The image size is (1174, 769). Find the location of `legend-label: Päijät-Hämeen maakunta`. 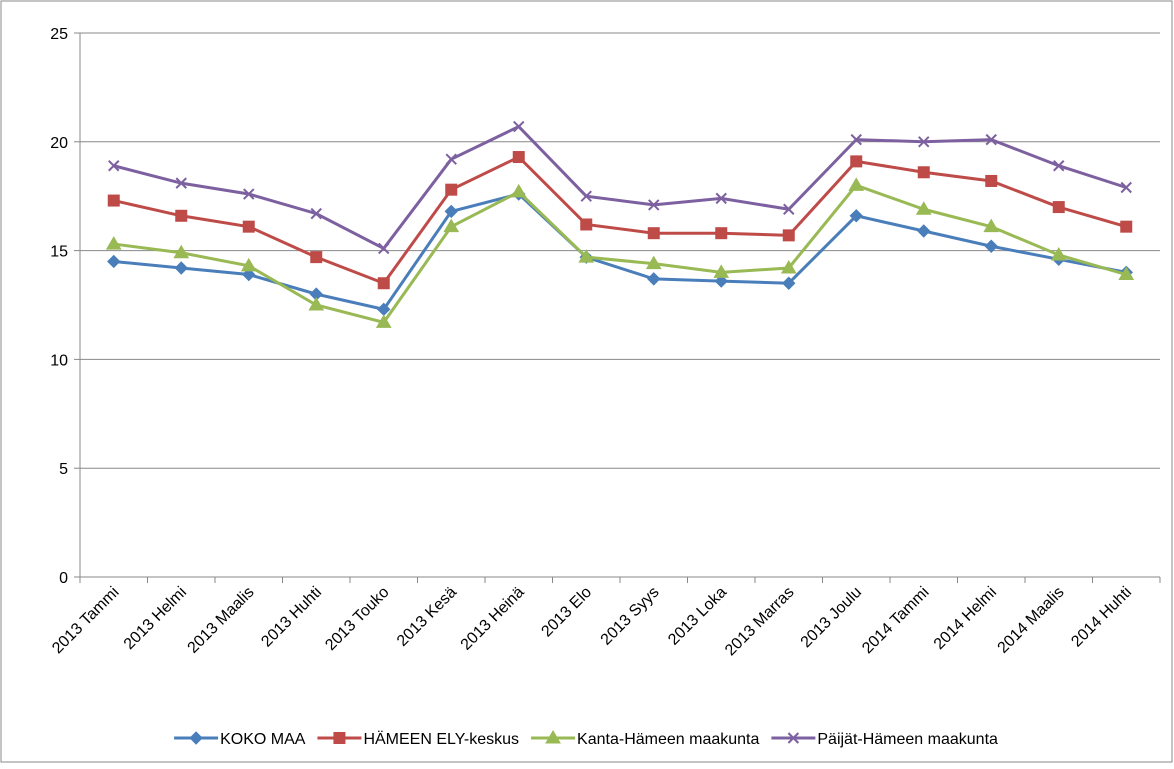

legend-label: Päijät-Hämeen maakunta is located at coordinates (907, 739).